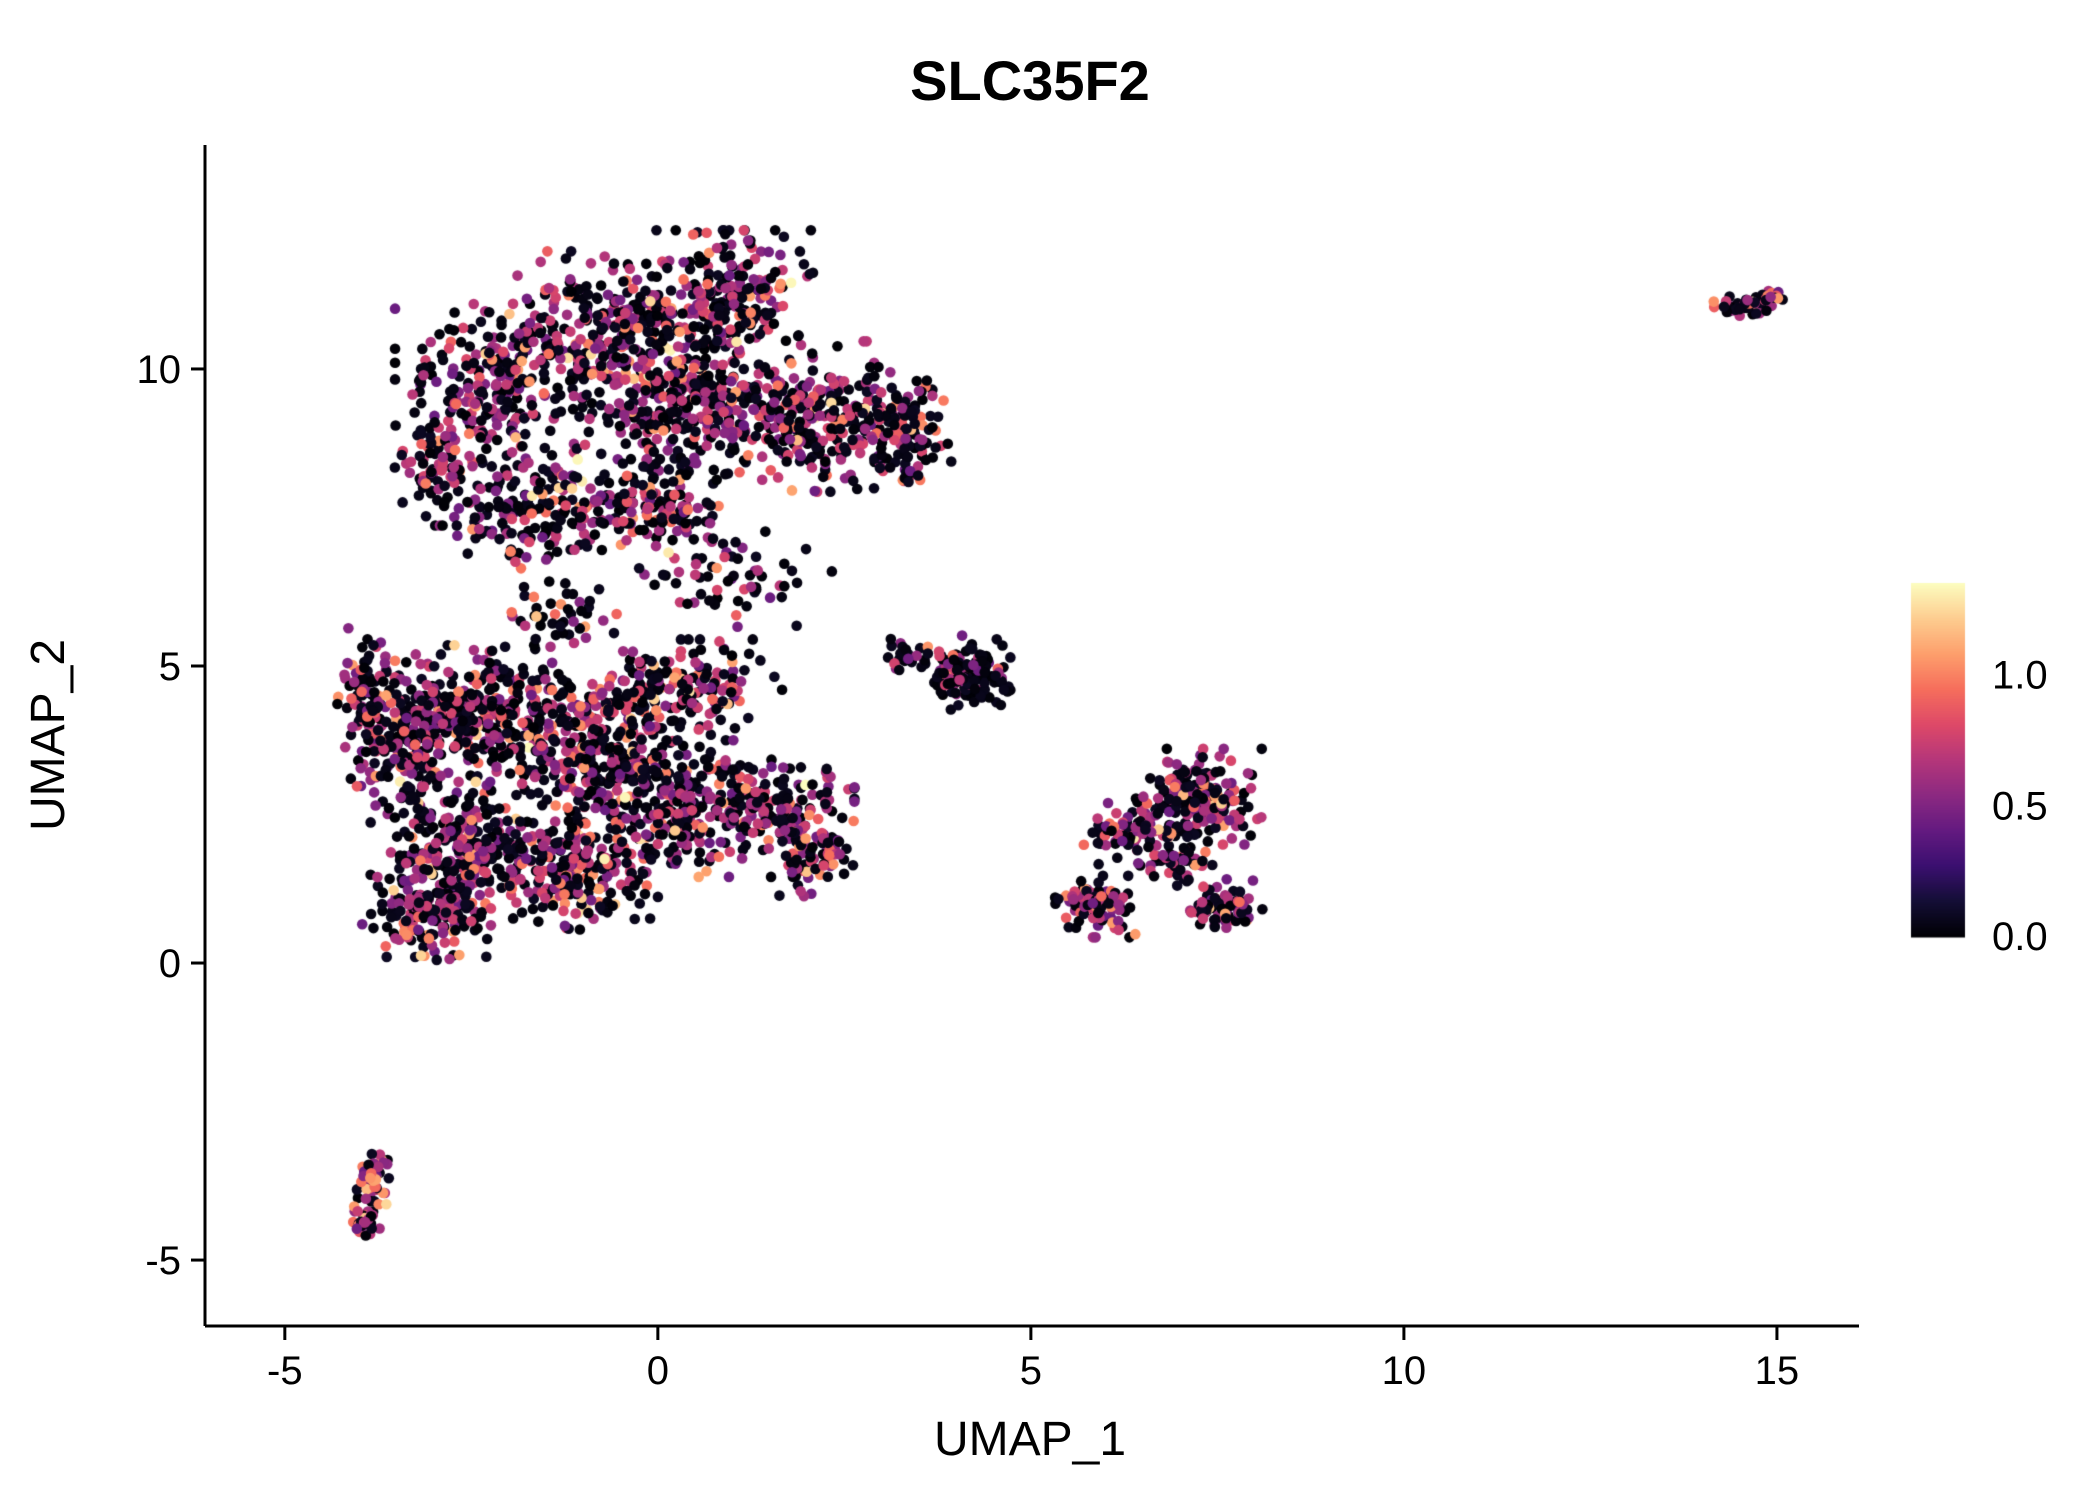 The height and width of the screenshot is (1500, 2100). I want to click on x-tick-label-10: 10, so click(1404, 1371).